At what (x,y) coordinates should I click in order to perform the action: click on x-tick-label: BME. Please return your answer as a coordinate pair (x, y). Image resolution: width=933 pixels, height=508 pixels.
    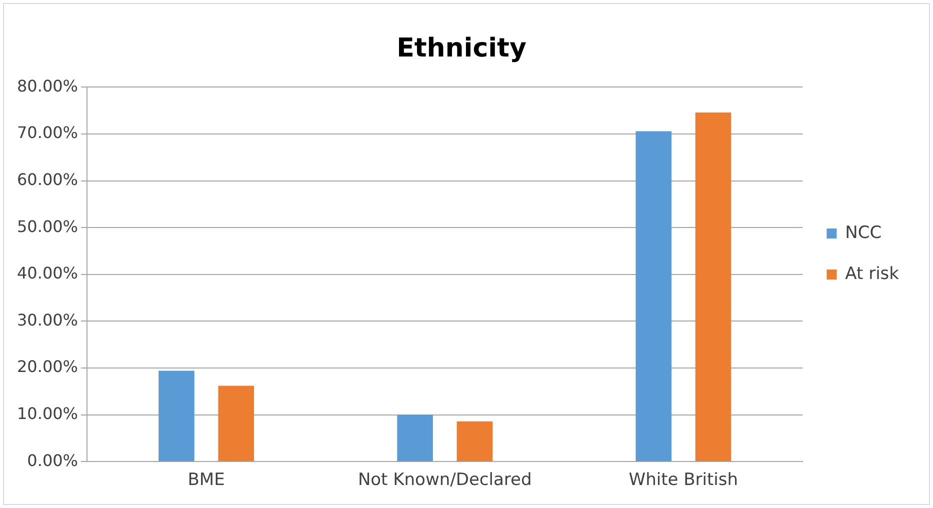
    Looking at the image, I should click on (206, 480).